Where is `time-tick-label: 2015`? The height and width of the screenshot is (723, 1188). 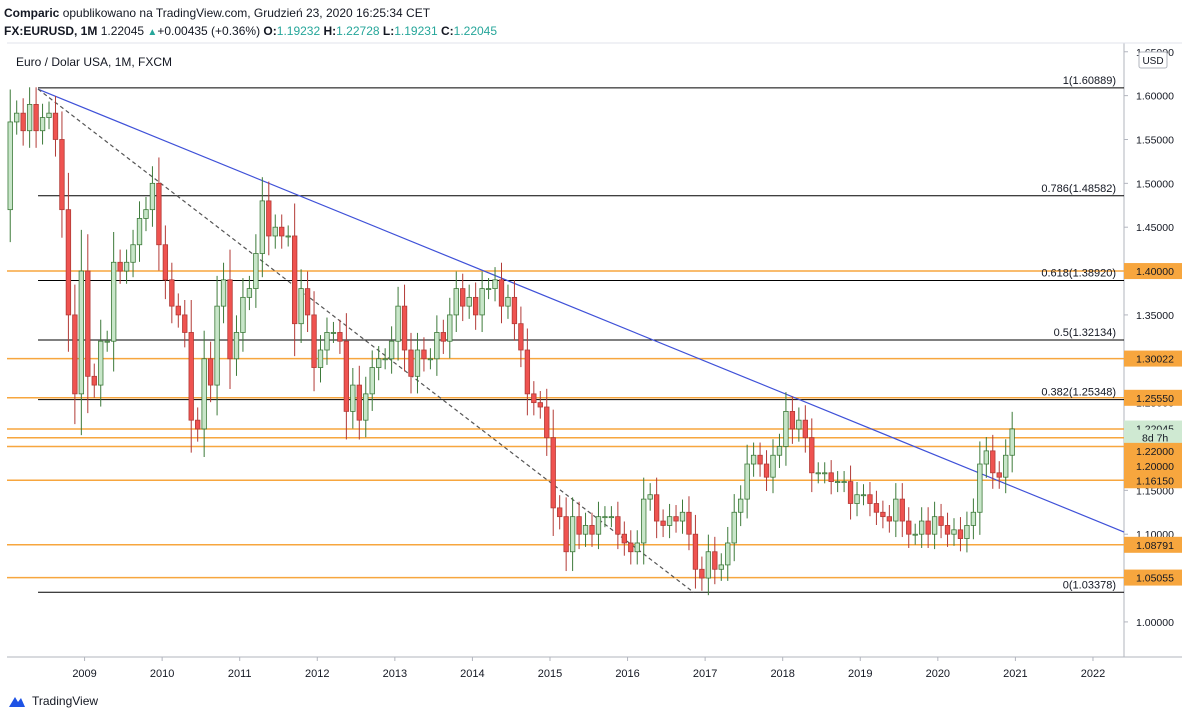 time-tick-label: 2015 is located at coordinates (550, 674).